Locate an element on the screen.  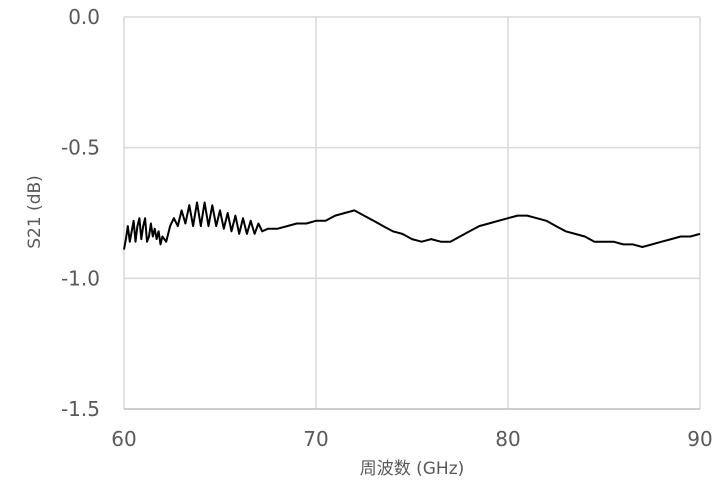
series-lines is located at coordinates (412, 225).